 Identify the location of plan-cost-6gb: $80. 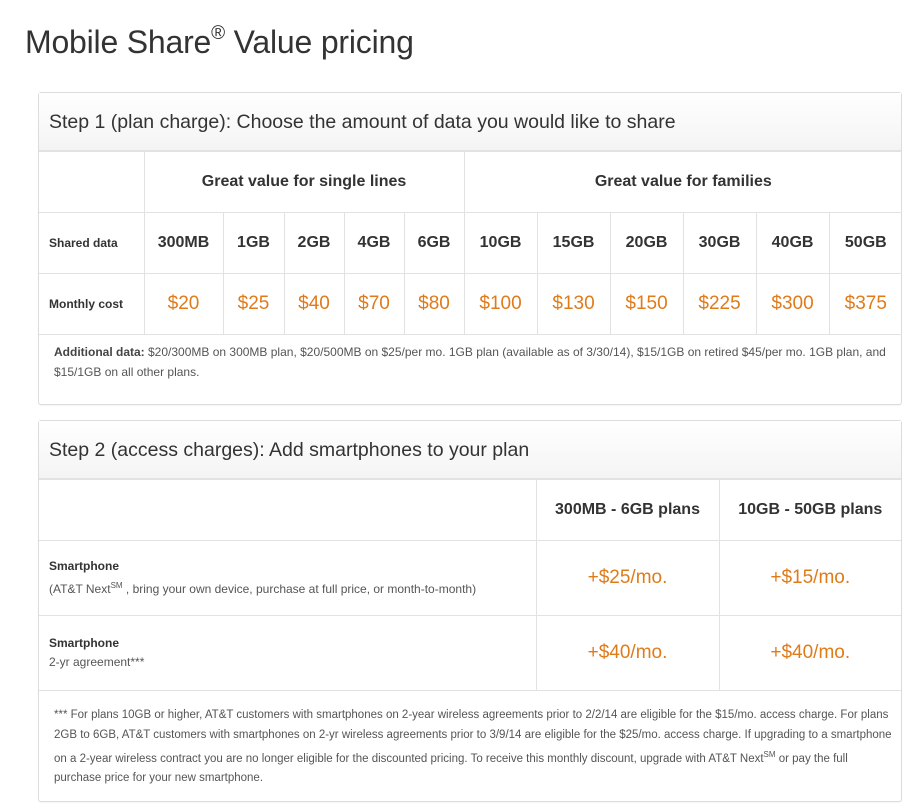
(434, 304).